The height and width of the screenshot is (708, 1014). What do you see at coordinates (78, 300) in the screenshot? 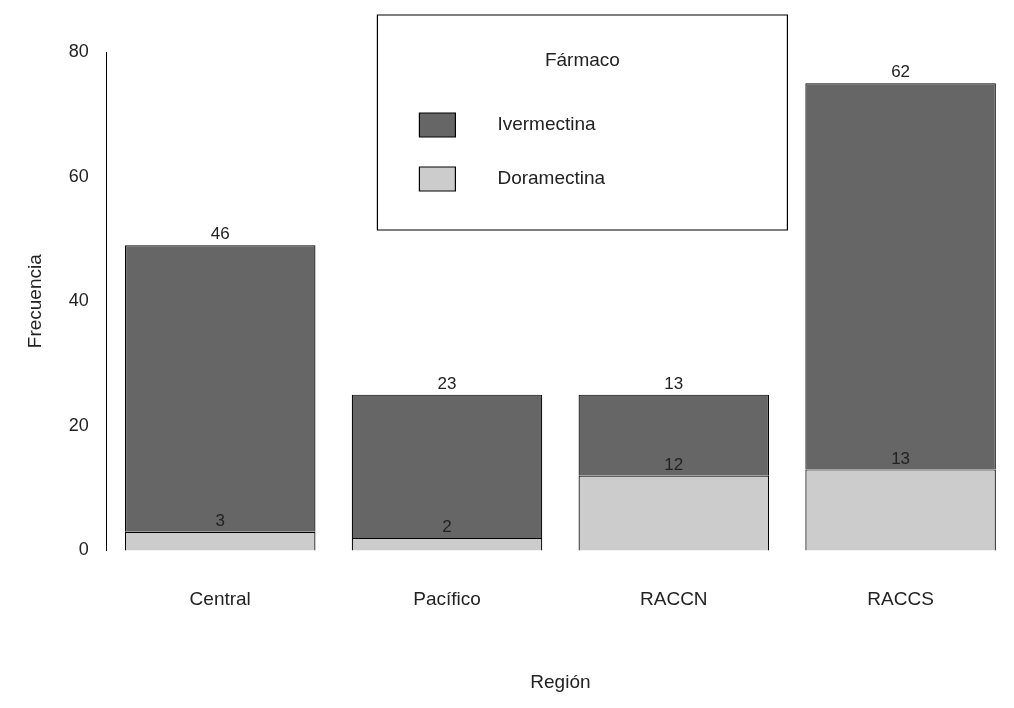
I see `y-tick-label: 40` at bounding box center [78, 300].